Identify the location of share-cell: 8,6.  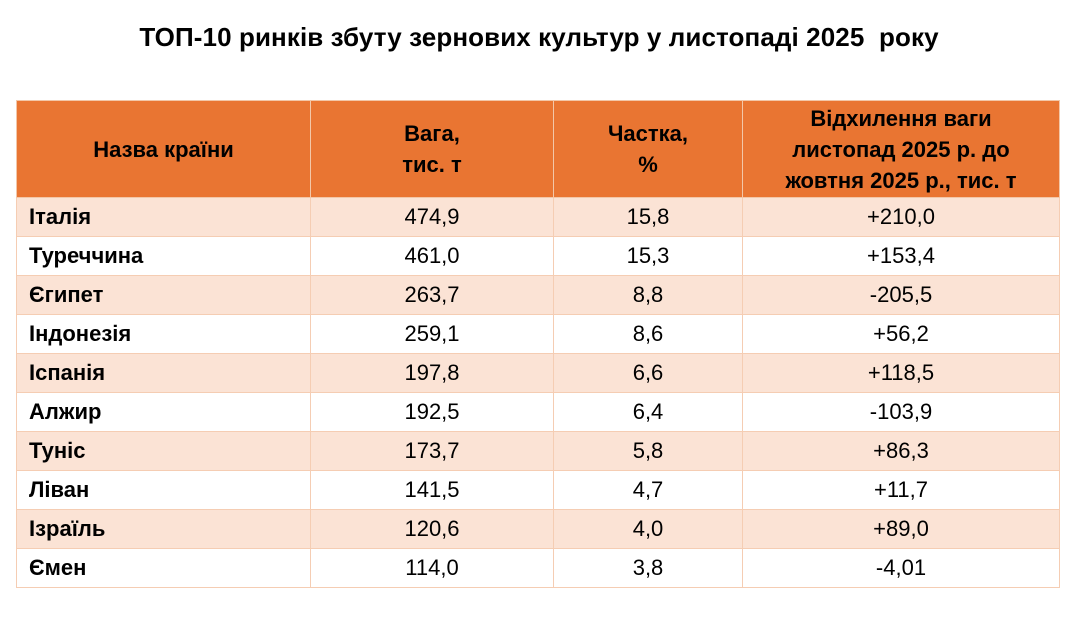
(648, 334).